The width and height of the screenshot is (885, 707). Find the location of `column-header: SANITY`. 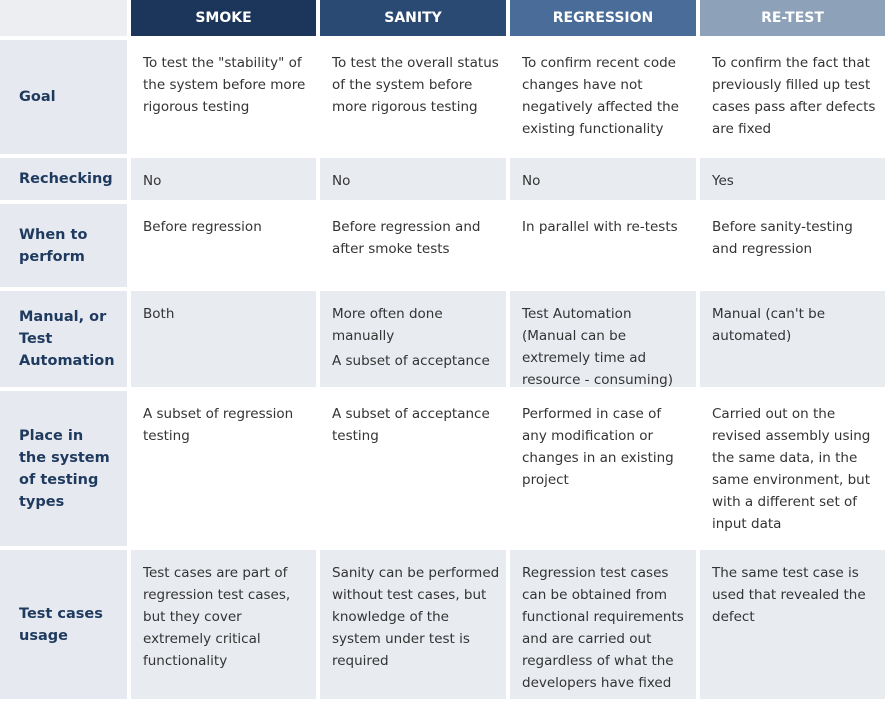

column-header: SANITY is located at coordinates (413, 18).